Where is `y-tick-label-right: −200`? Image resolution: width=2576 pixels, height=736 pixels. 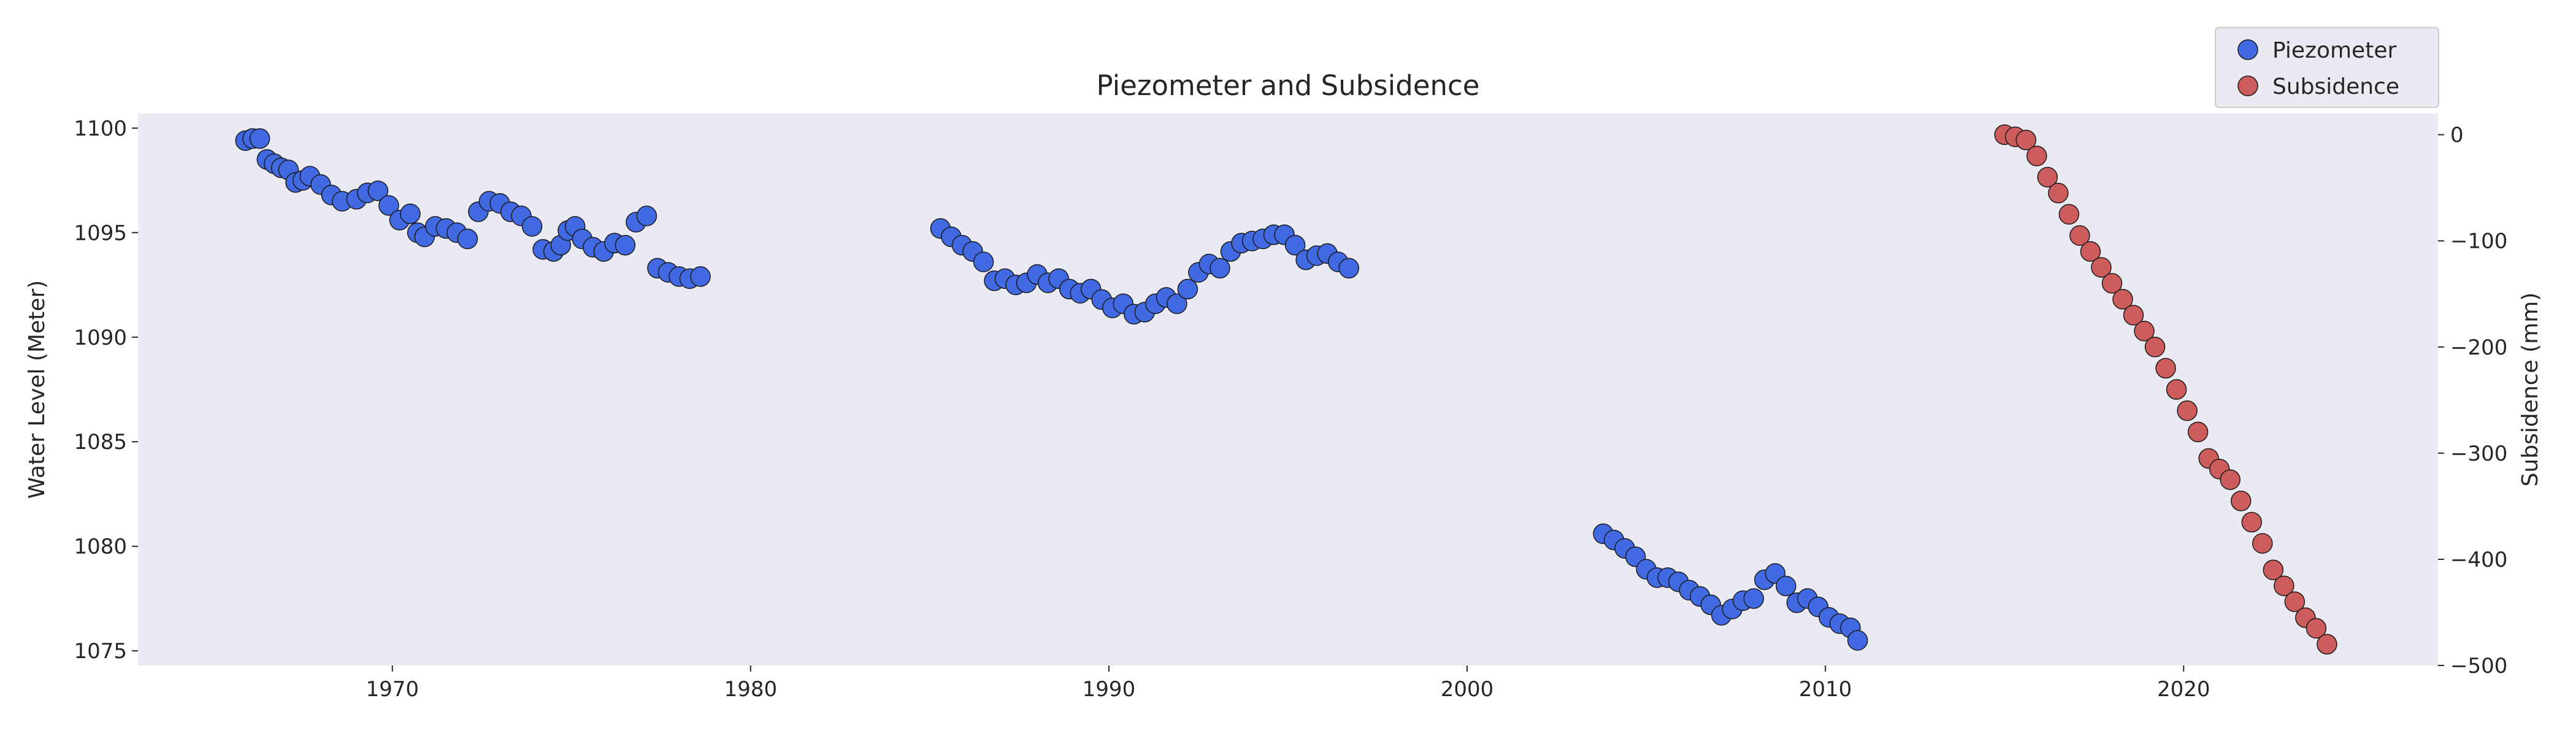 y-tick-label-right: −200 is located at coordinates (2478, 347).